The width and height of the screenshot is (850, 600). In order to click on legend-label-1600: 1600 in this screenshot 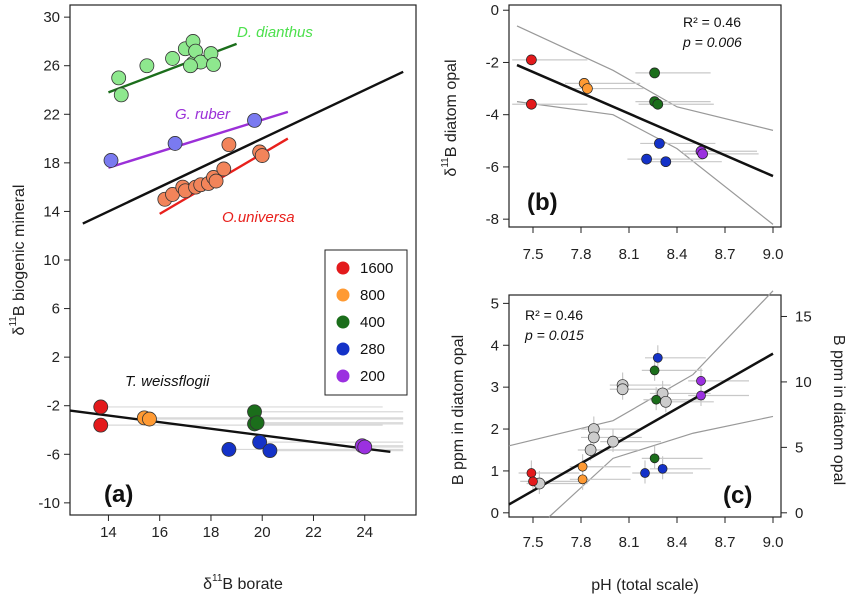, I will do `click(376, 268)`.